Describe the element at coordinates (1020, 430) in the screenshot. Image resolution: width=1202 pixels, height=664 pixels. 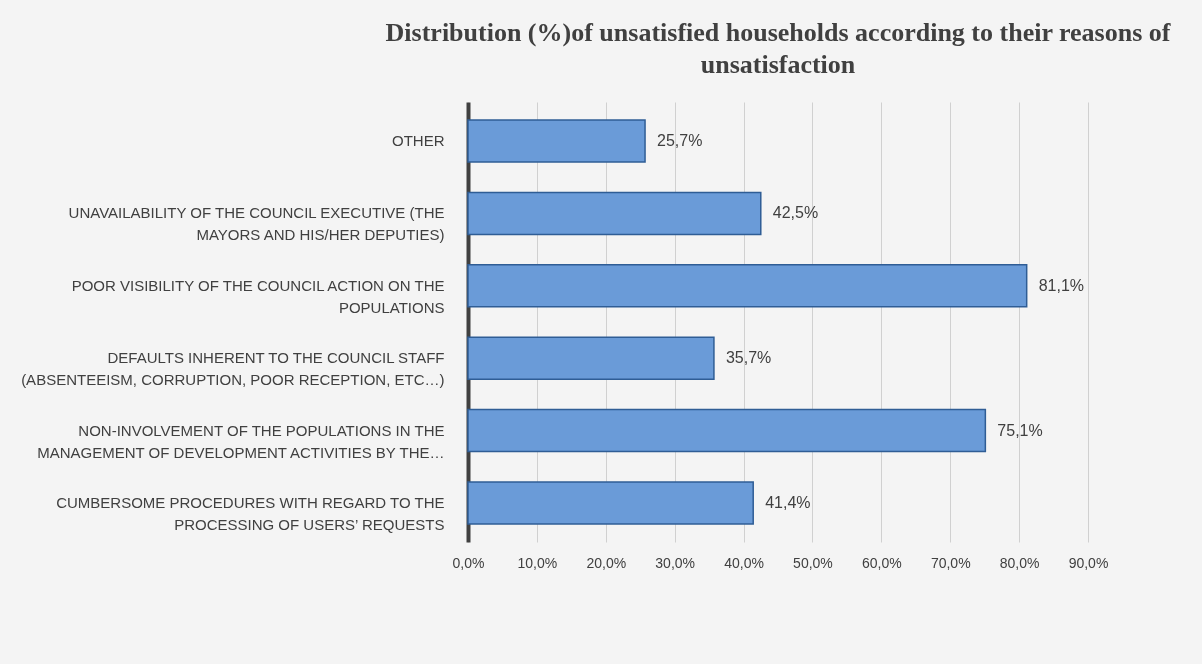
I see `data-label: 75,1%` at that location.